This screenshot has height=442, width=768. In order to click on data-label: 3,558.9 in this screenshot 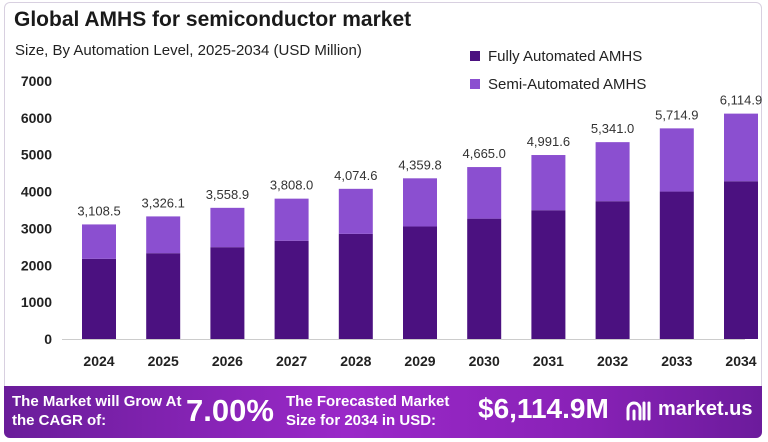, I will do `click(227, 194)`.